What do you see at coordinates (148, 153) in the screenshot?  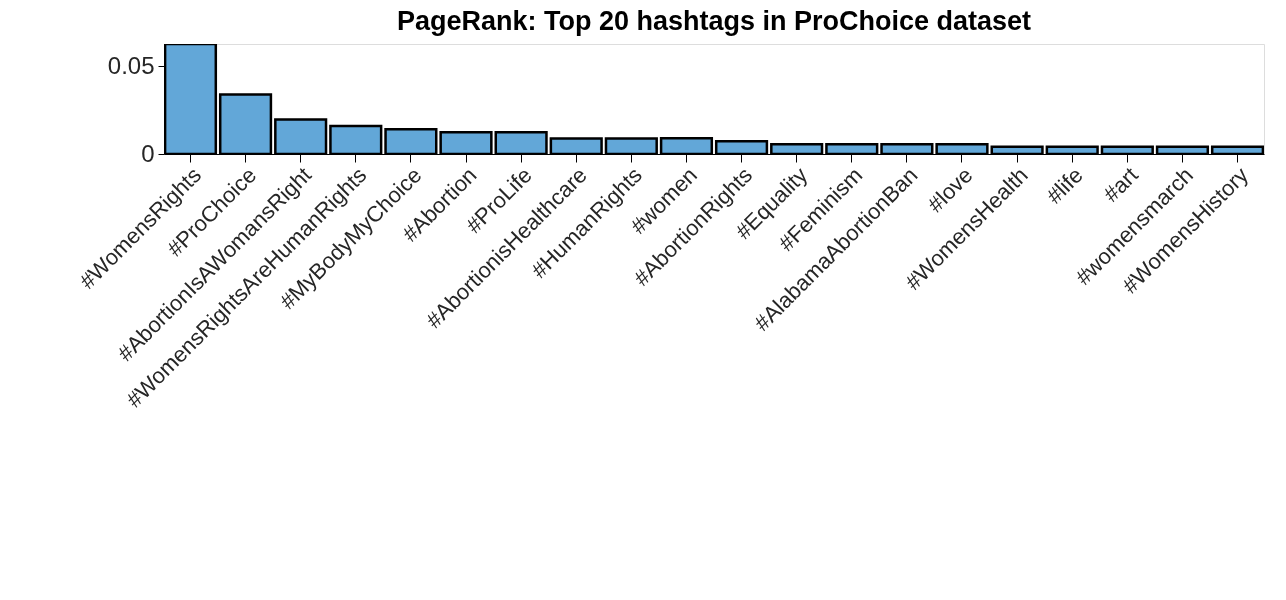 I see `y-tick-label: 0` at bounding box center [148, 153].